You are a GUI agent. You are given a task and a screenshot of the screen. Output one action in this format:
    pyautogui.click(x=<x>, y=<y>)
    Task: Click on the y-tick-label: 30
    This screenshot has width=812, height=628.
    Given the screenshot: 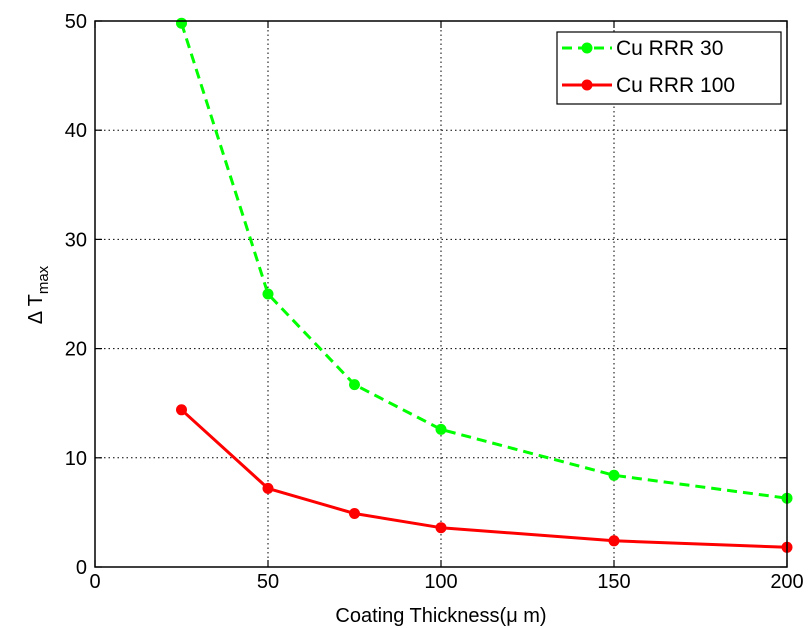 What is the action you would take?
    pyautogui.click(x=76, y=240)
    